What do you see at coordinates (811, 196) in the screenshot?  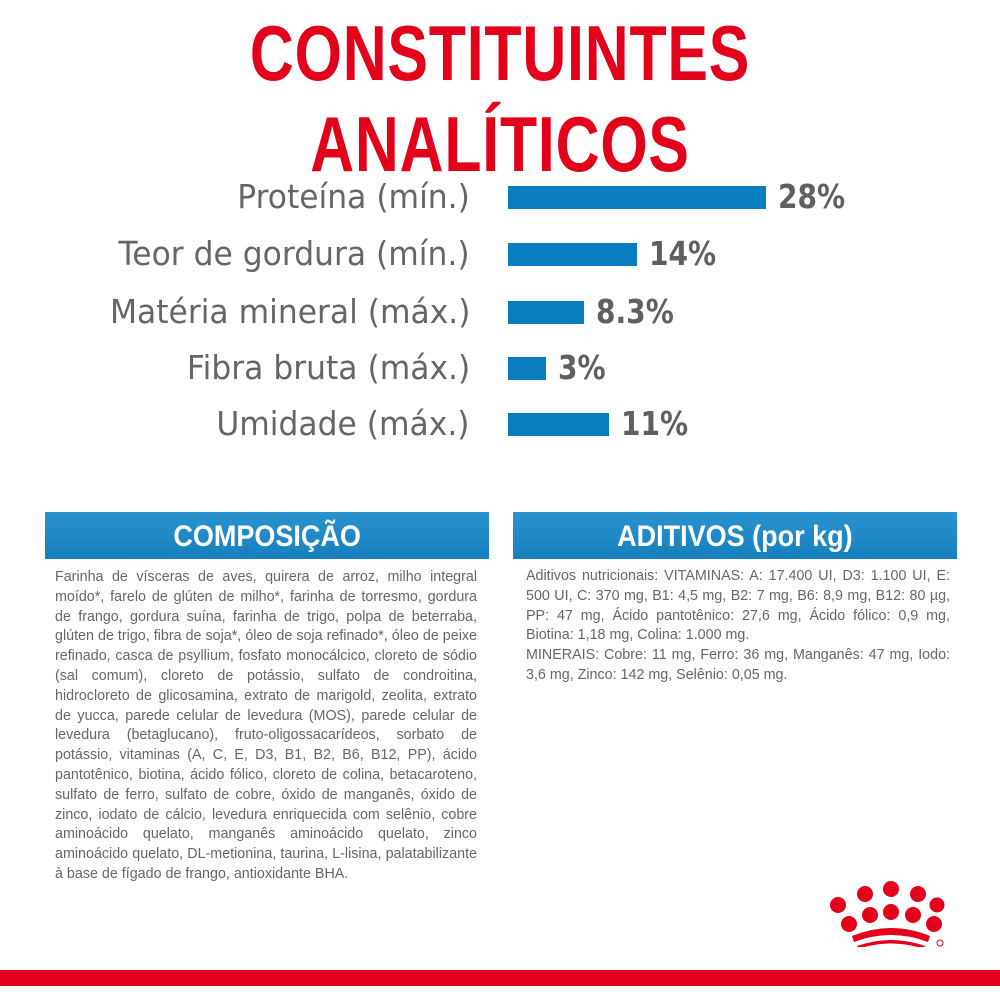 I see `value-label: 28%` at bounding box center [811, 196].